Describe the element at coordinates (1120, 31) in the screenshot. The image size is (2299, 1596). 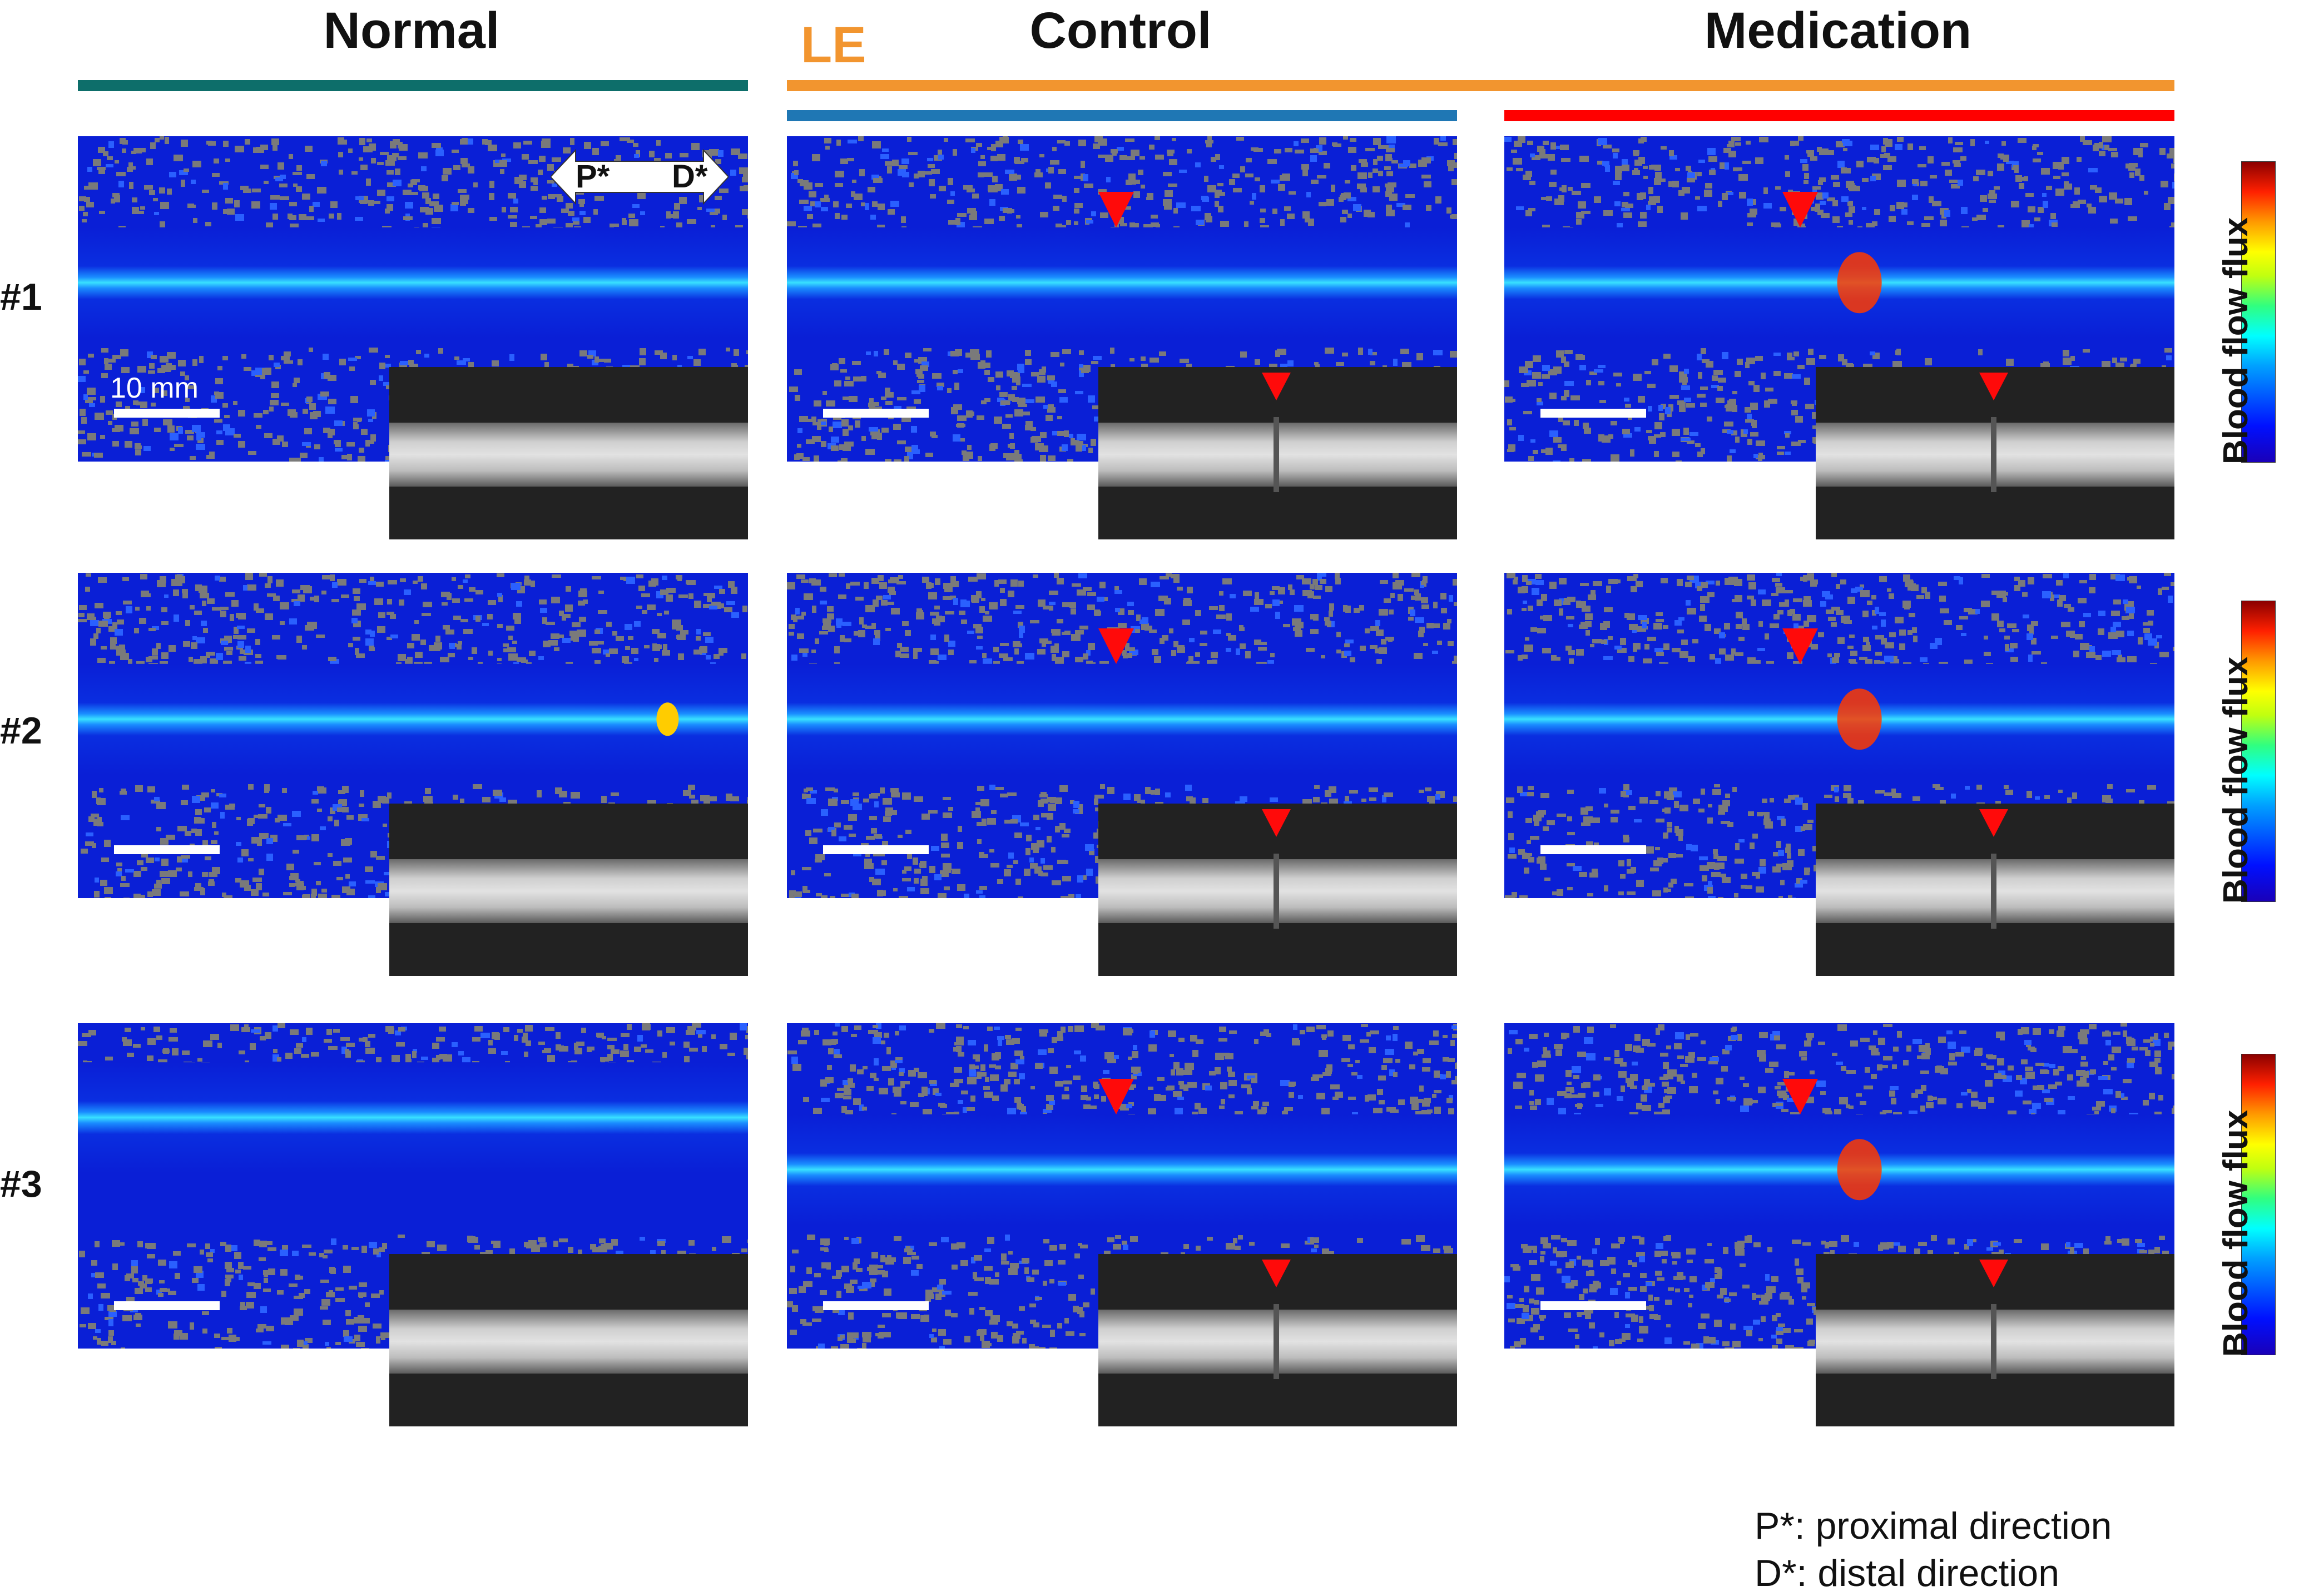
I see `header-control: Control` at that location.